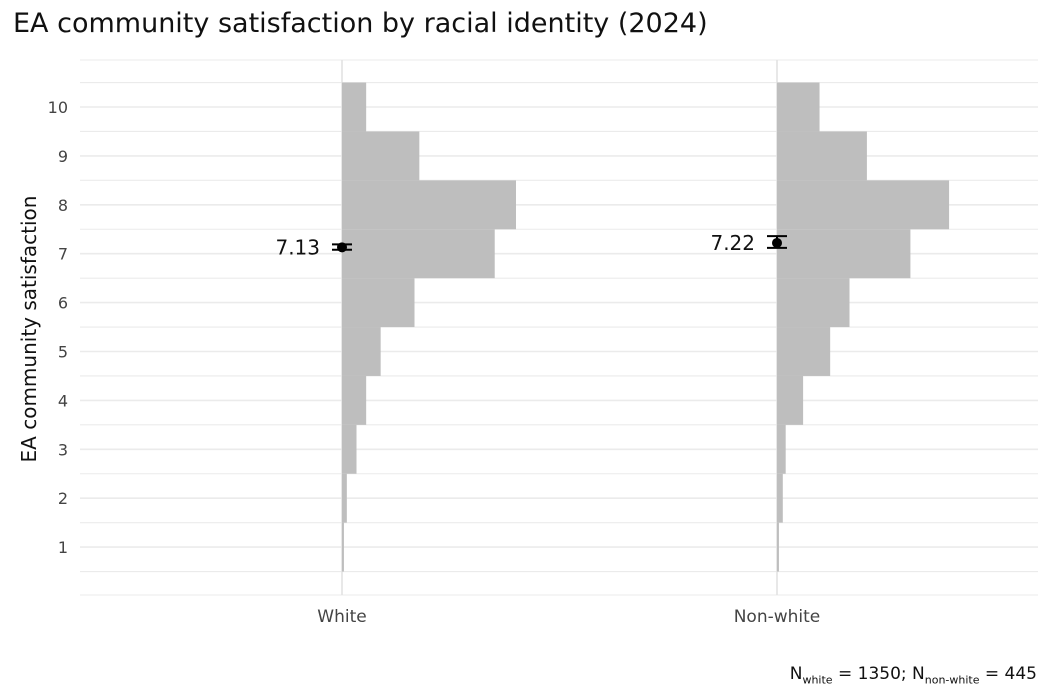 The width and height of the screenshot is (1051, 700). What do you see at coordinates (29, 329) in the screenshot?
I see `y-axis-label: EA community satisfaction` at bounding box center [29, 329].